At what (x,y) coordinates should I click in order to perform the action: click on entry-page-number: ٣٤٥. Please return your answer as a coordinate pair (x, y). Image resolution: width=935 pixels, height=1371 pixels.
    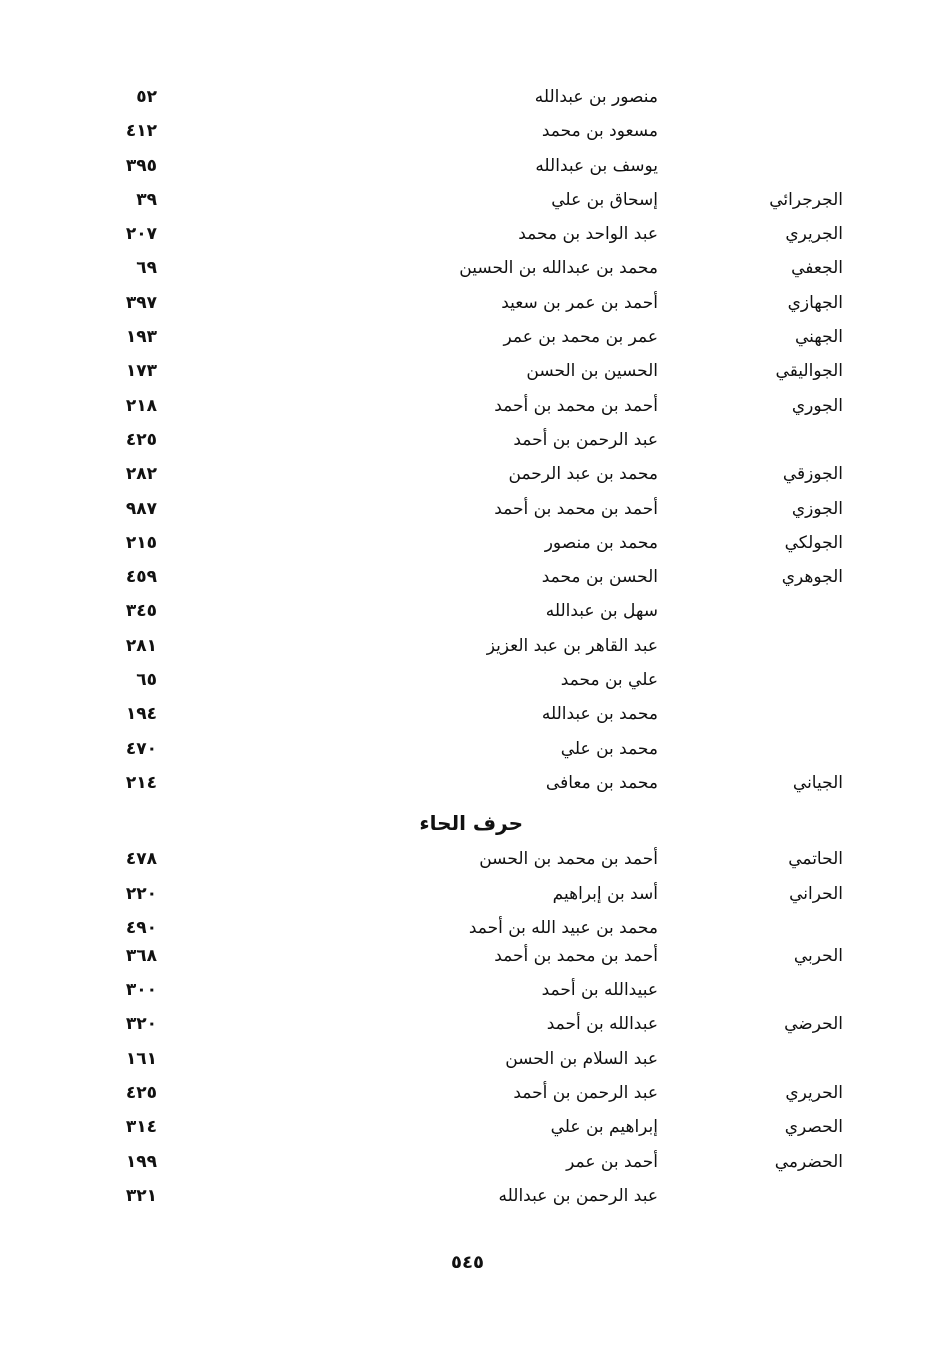
    Looking at the image, I should click on (141, 611).